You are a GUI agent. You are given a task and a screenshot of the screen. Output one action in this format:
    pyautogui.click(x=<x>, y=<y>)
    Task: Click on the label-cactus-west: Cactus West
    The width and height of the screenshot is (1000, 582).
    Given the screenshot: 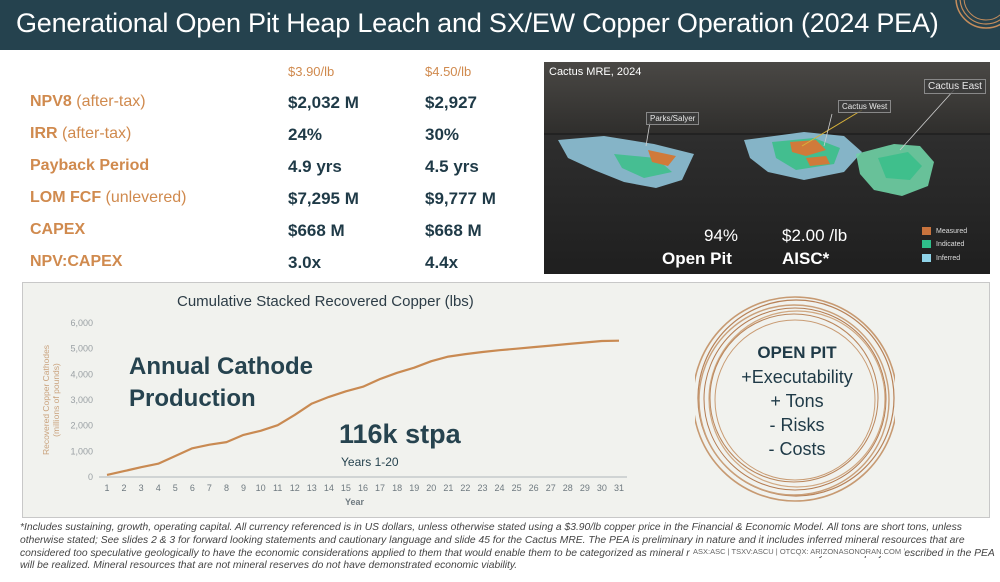 What is the action you would take?
    pyautogui.click(x=865, y=106)
    